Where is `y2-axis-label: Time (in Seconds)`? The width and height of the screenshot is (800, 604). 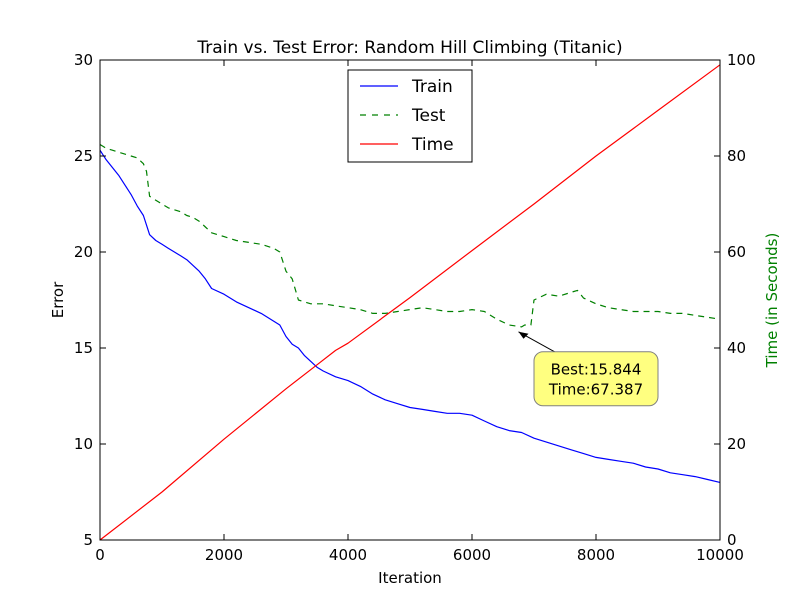
y2-axis-label: Time (in Seconds) is located at coordinates (772, 301).